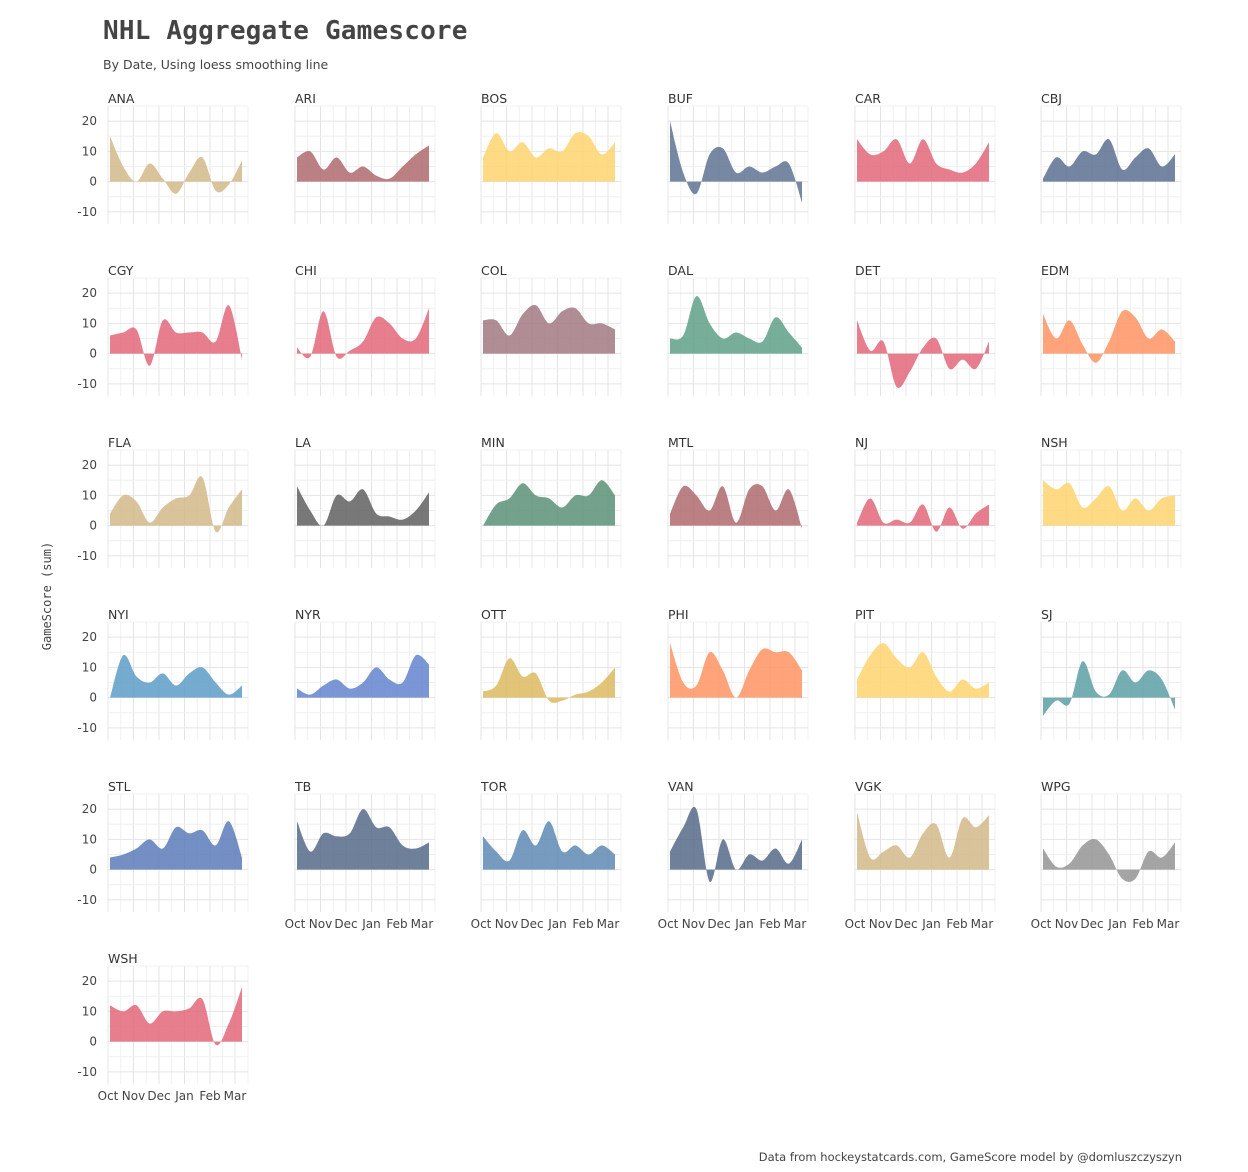 This screenshot has width=1248, height=1172. Describe the element at coordinates (1109, 688) in the screenshot. I see `area-sj` at that location.